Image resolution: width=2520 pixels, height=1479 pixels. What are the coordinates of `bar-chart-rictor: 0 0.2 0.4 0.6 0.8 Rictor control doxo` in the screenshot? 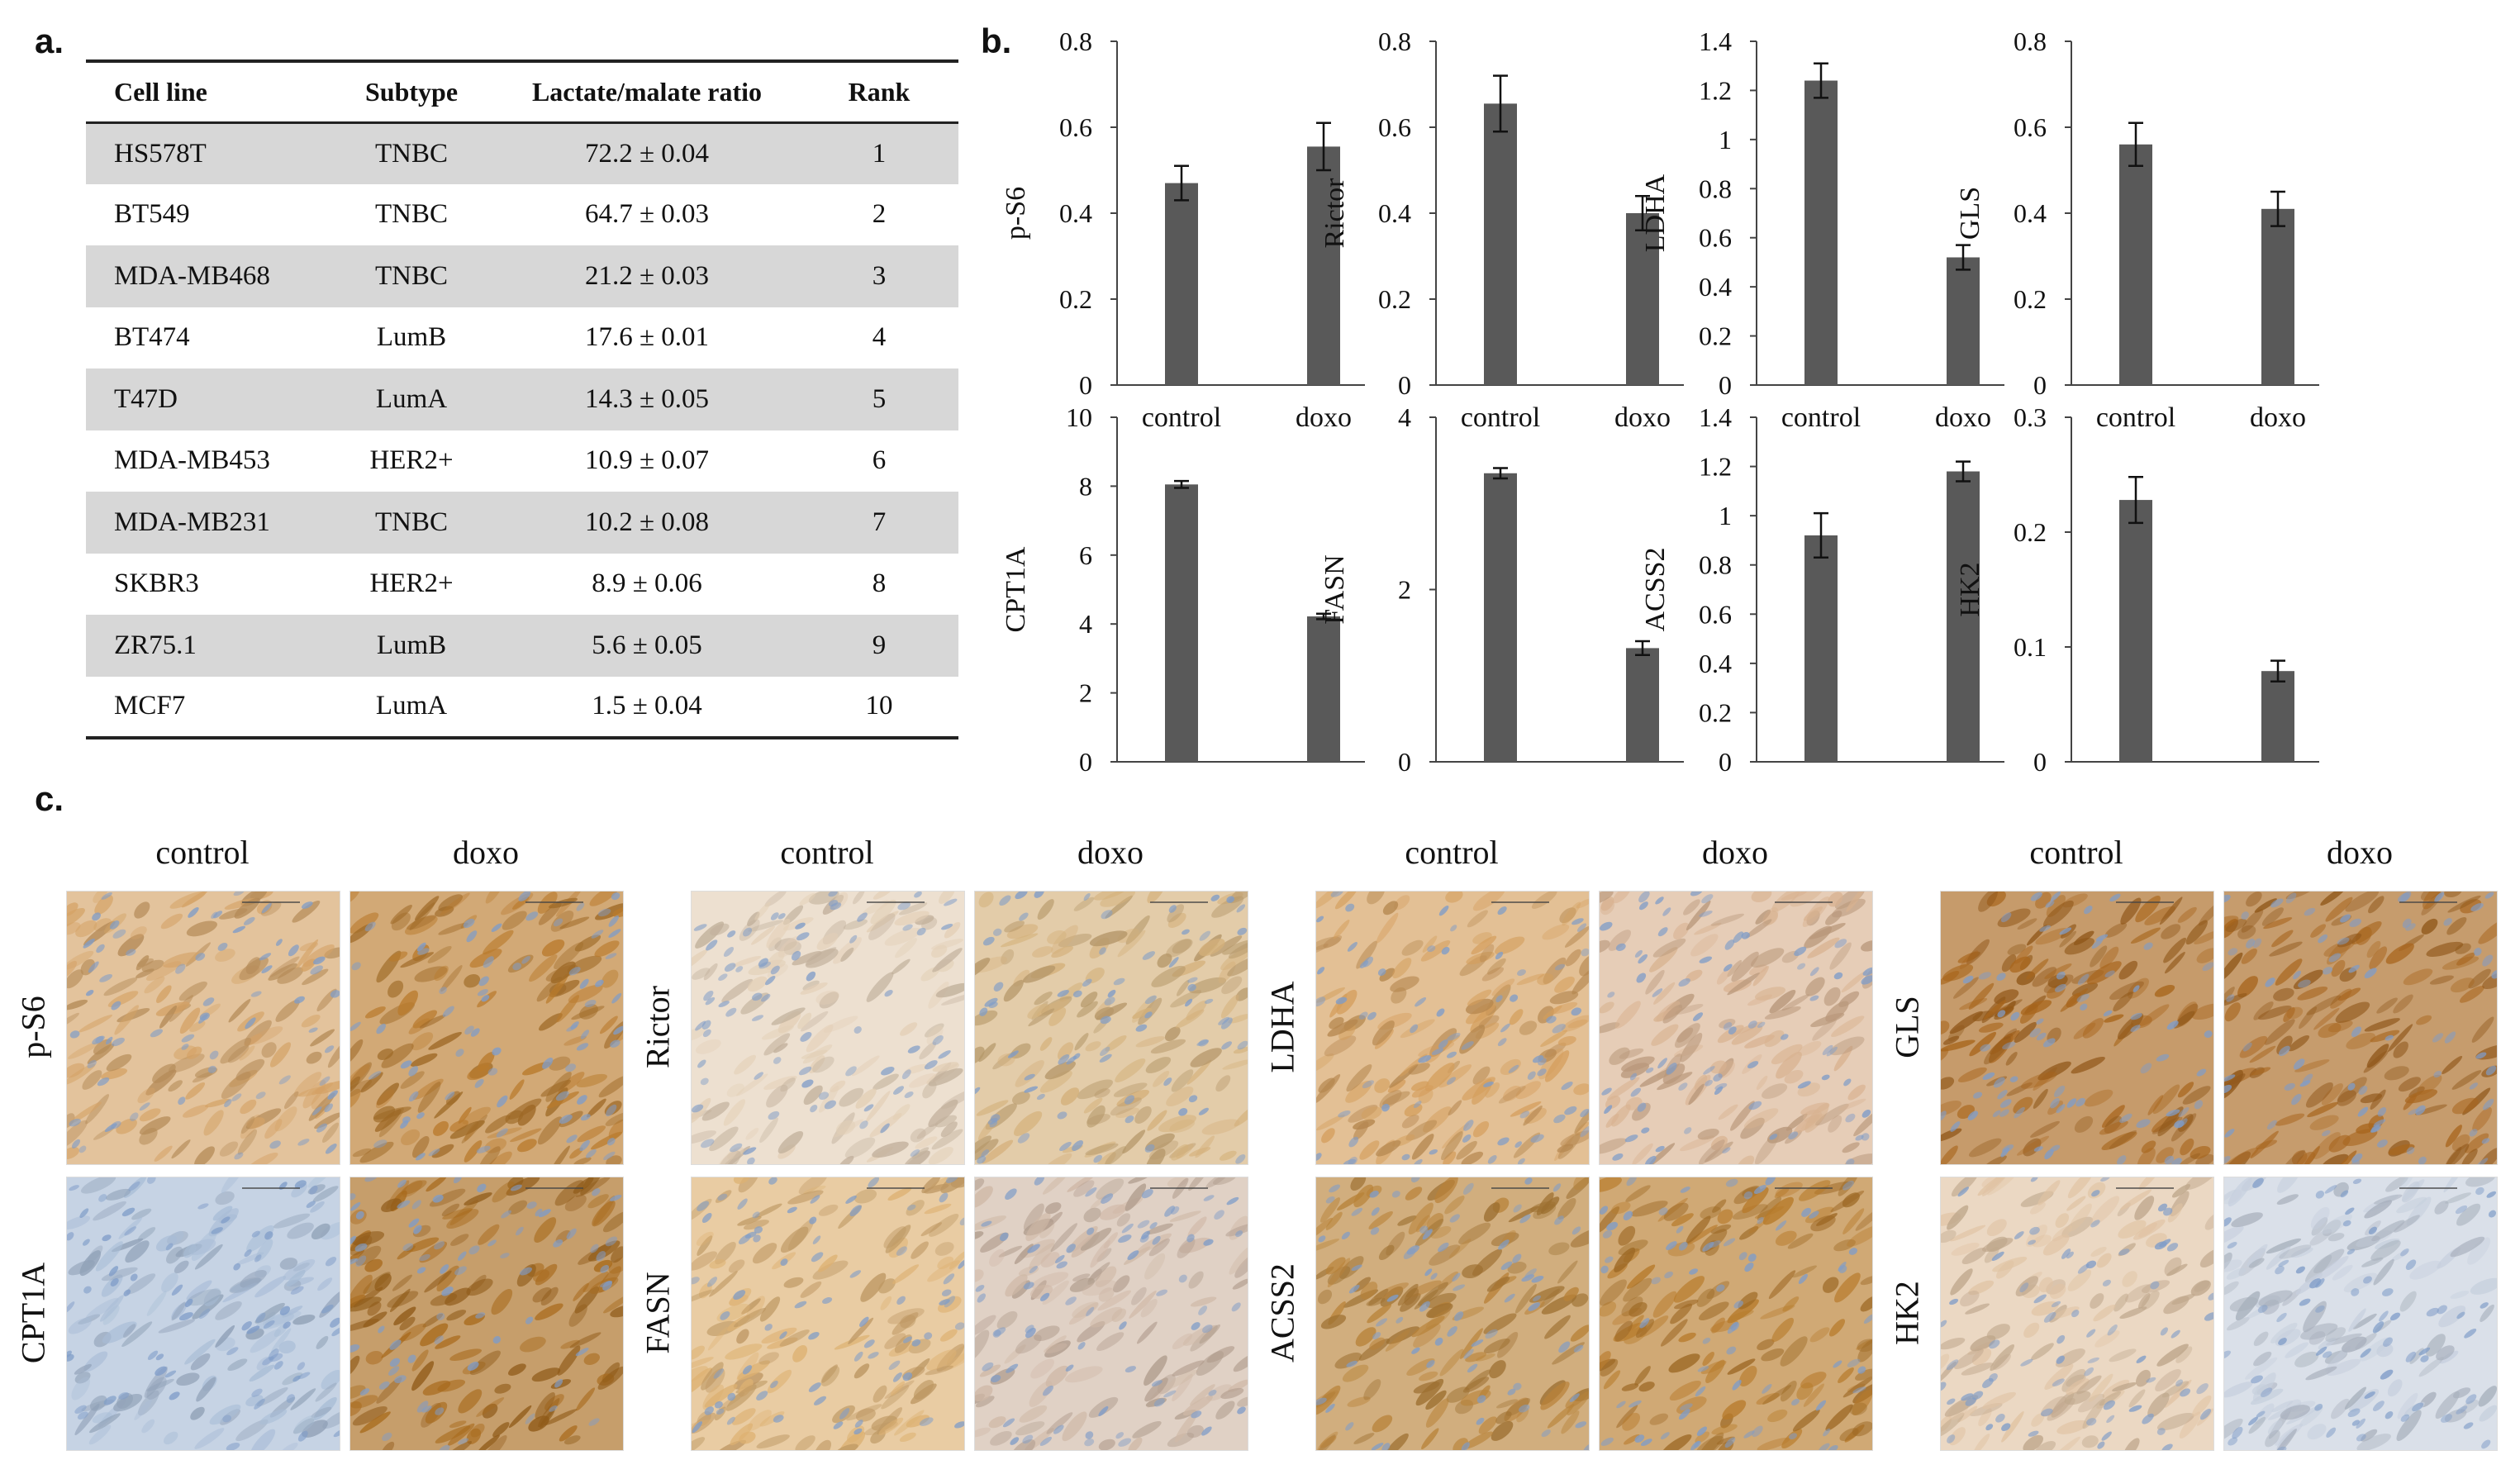 It's located at (1501, 229).